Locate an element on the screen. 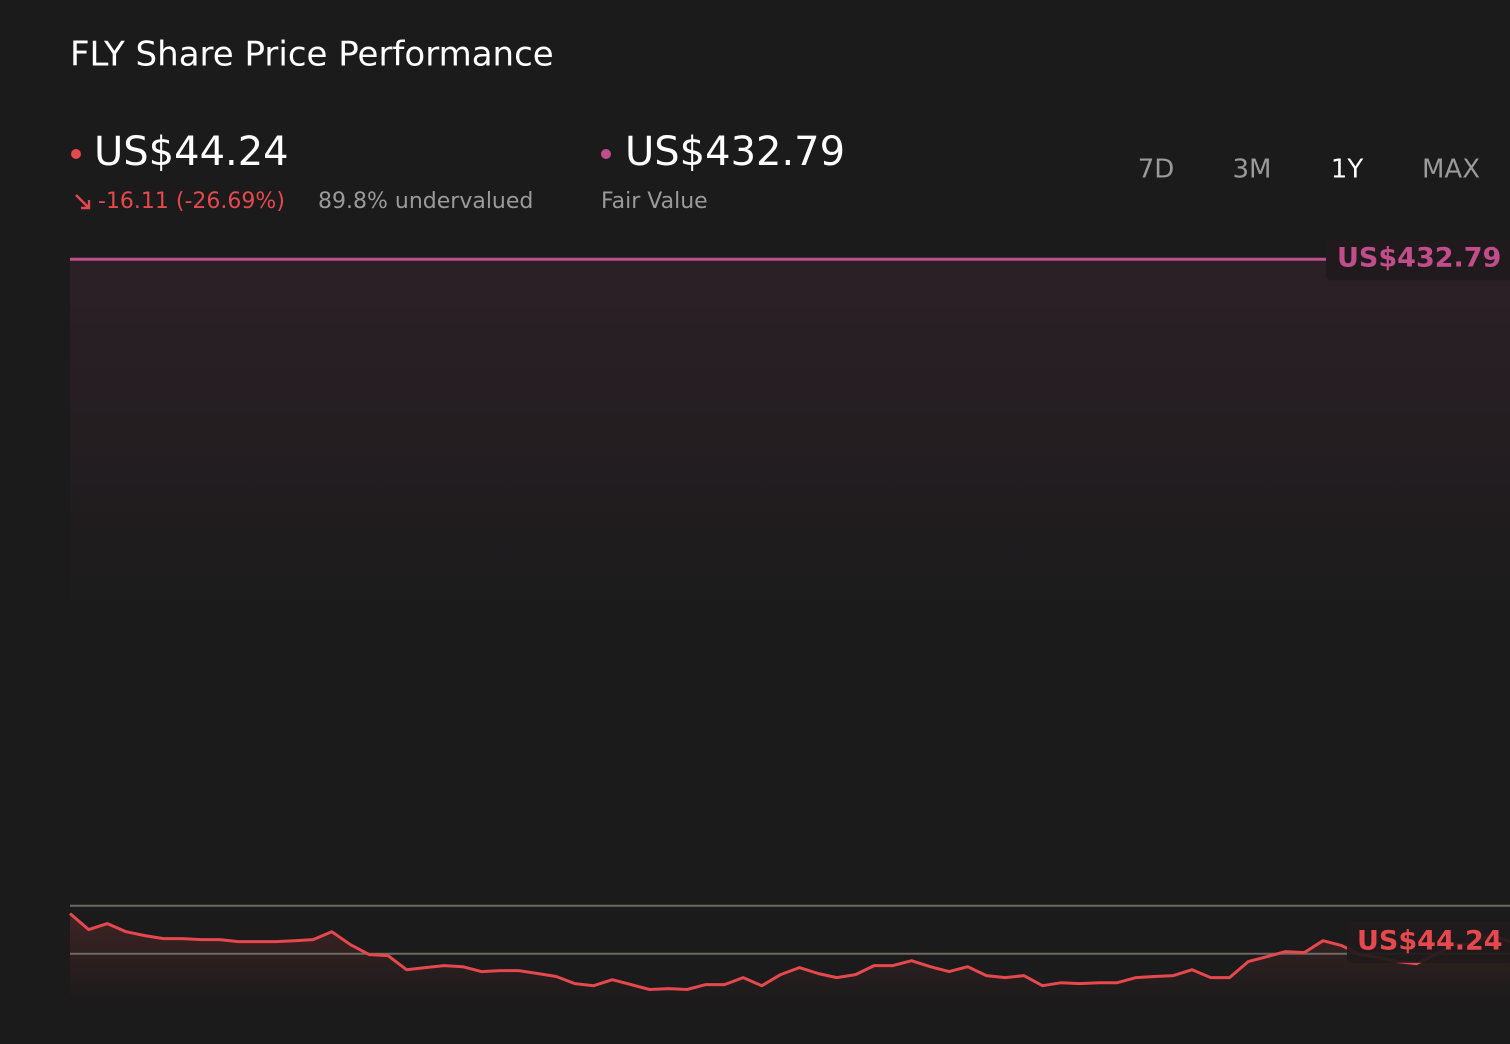  fair-value-label-box is located at coordinates (1418, 259).